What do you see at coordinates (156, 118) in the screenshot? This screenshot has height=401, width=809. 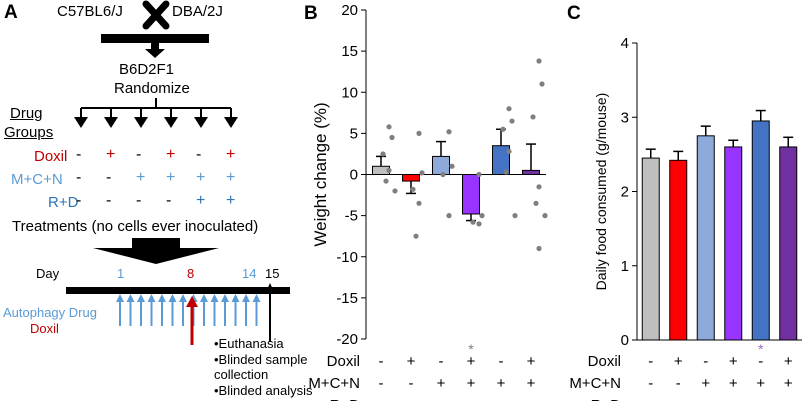 I see `group-arrows` at bounding box center [156, 118].